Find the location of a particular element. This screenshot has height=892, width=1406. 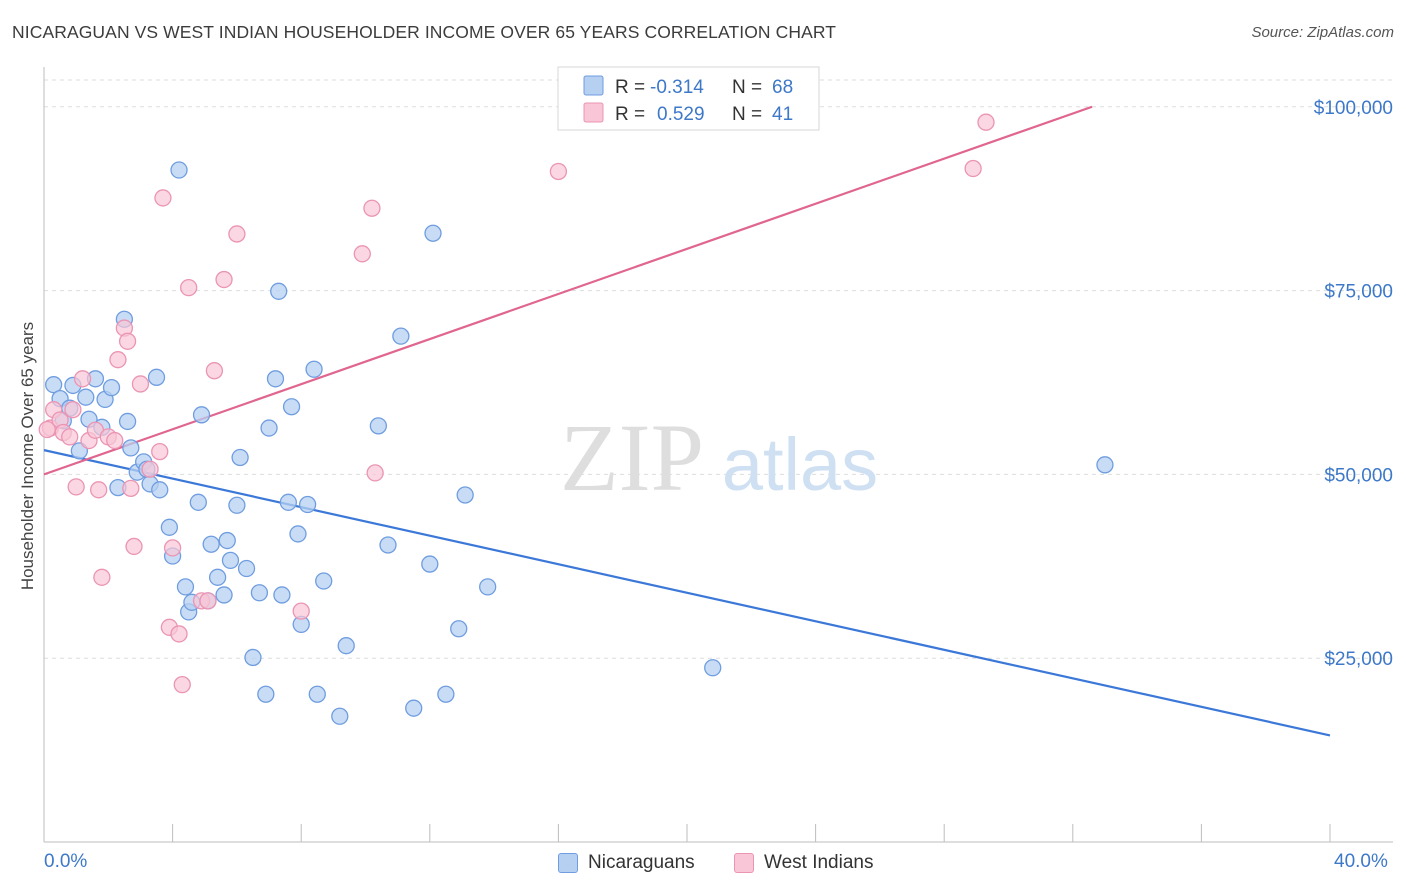

legend-label-nicaraguans: Nicaraguans is located at coordinates (641, 862).